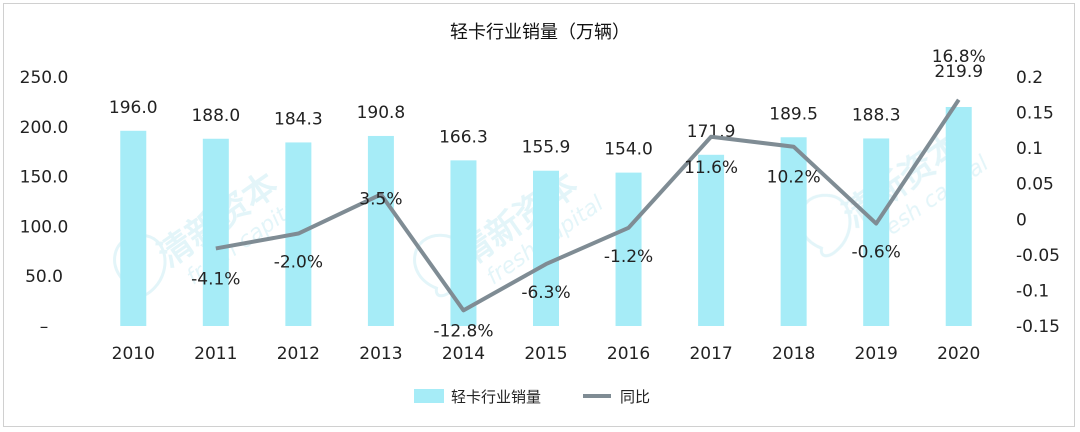 The width and height of the screenshot is (1080, 432). Describe the element at coordinates (546, 148) in the screenshot. I see `bar-label-2015: 155.9` at that location.